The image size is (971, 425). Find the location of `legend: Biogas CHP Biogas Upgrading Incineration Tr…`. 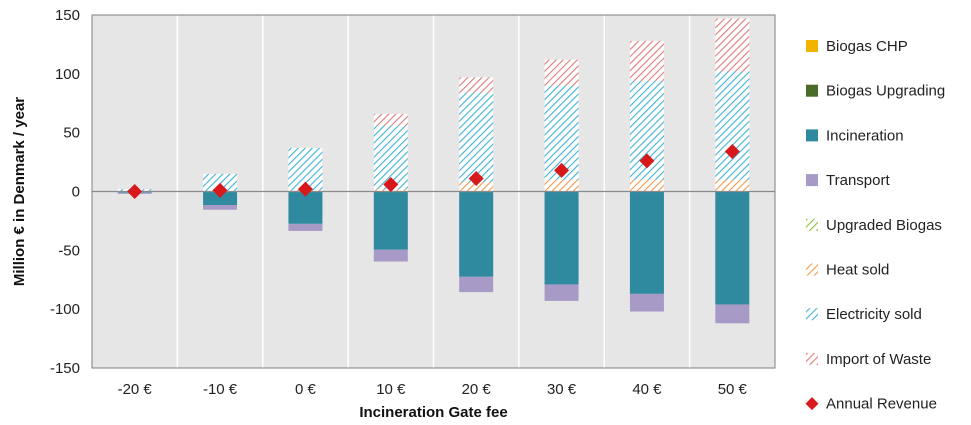

legend: Biogas CHP Biogas Upgrading Incineration Tr… is located at coordinates (875, 225).